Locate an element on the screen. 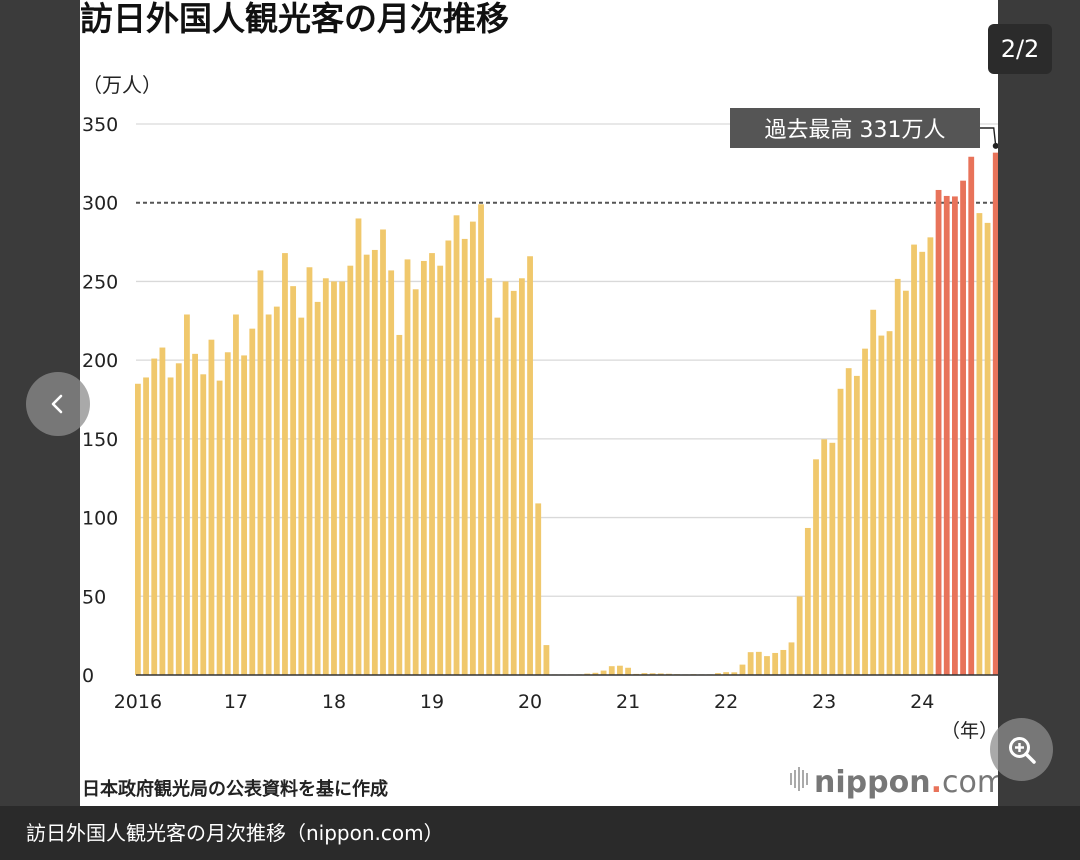 The width and height of the screenshot is (1080, 860). y-tick-label: 150 is located at coordinates (100, 440).